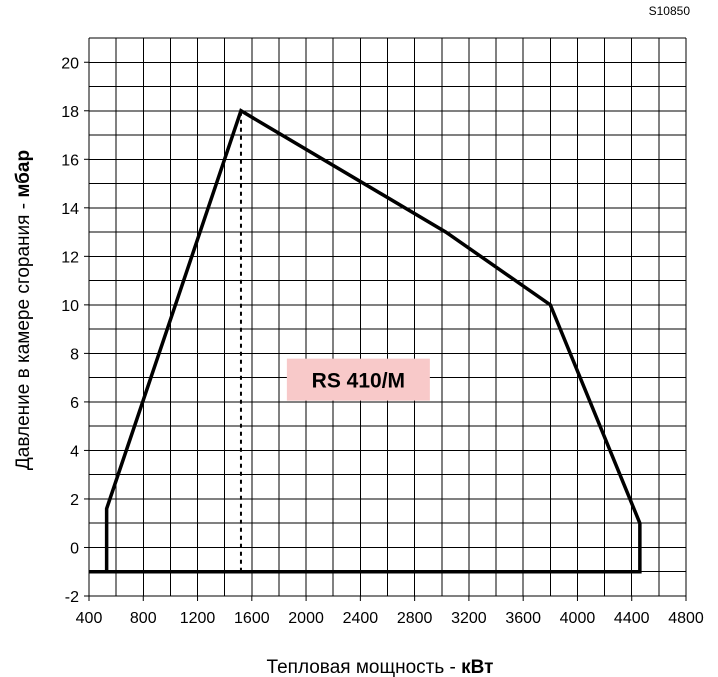 The width and height of the screenshot is (718, 677). Describe the element at coordinates (477, 667) in the screenshot. I see `x-axis-unit: кВт` at that location.